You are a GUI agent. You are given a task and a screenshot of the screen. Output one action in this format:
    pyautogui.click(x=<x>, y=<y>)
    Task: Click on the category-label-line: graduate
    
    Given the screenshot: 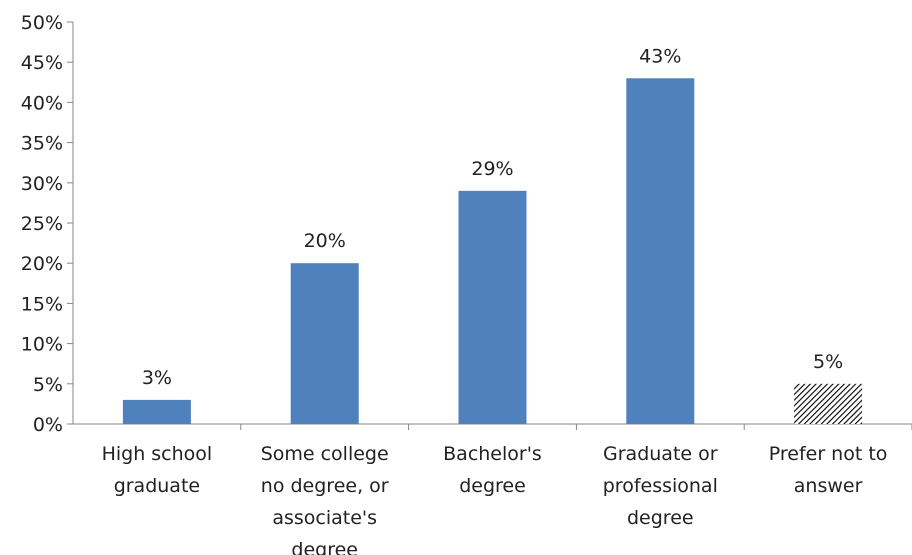 What is the action you would take?
    pyautogui.click(x=157, y=486)
    